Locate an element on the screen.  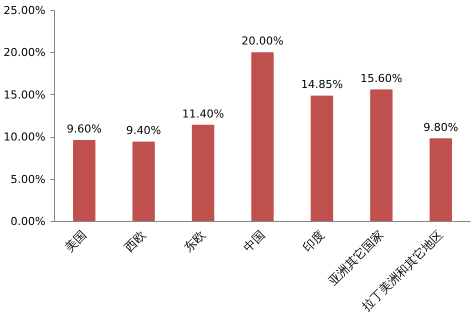
y-tick-label: 15.00% is located at coordinates (25, 95).